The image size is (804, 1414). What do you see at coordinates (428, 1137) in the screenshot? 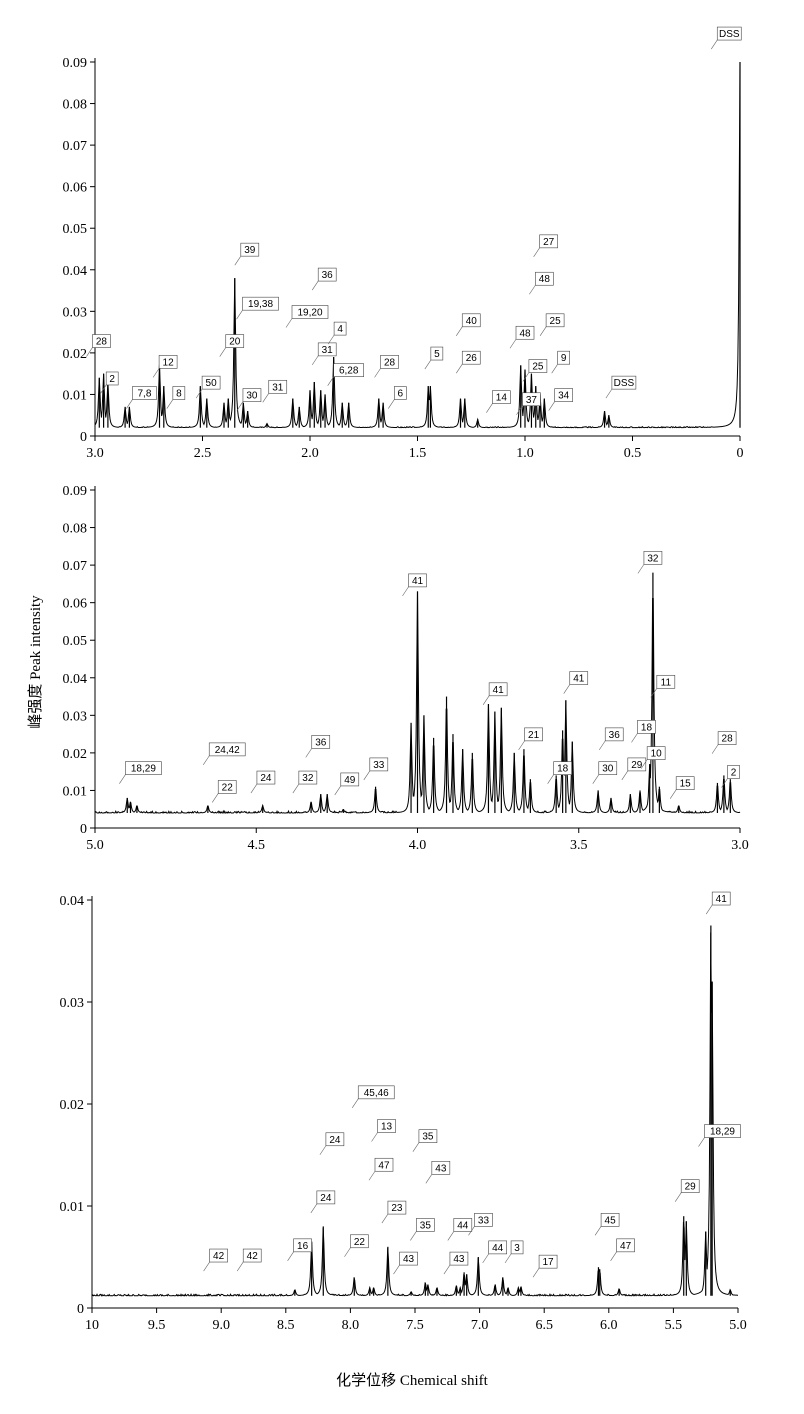
I see `peak-label: 35` at bounding box center [428, 1137].